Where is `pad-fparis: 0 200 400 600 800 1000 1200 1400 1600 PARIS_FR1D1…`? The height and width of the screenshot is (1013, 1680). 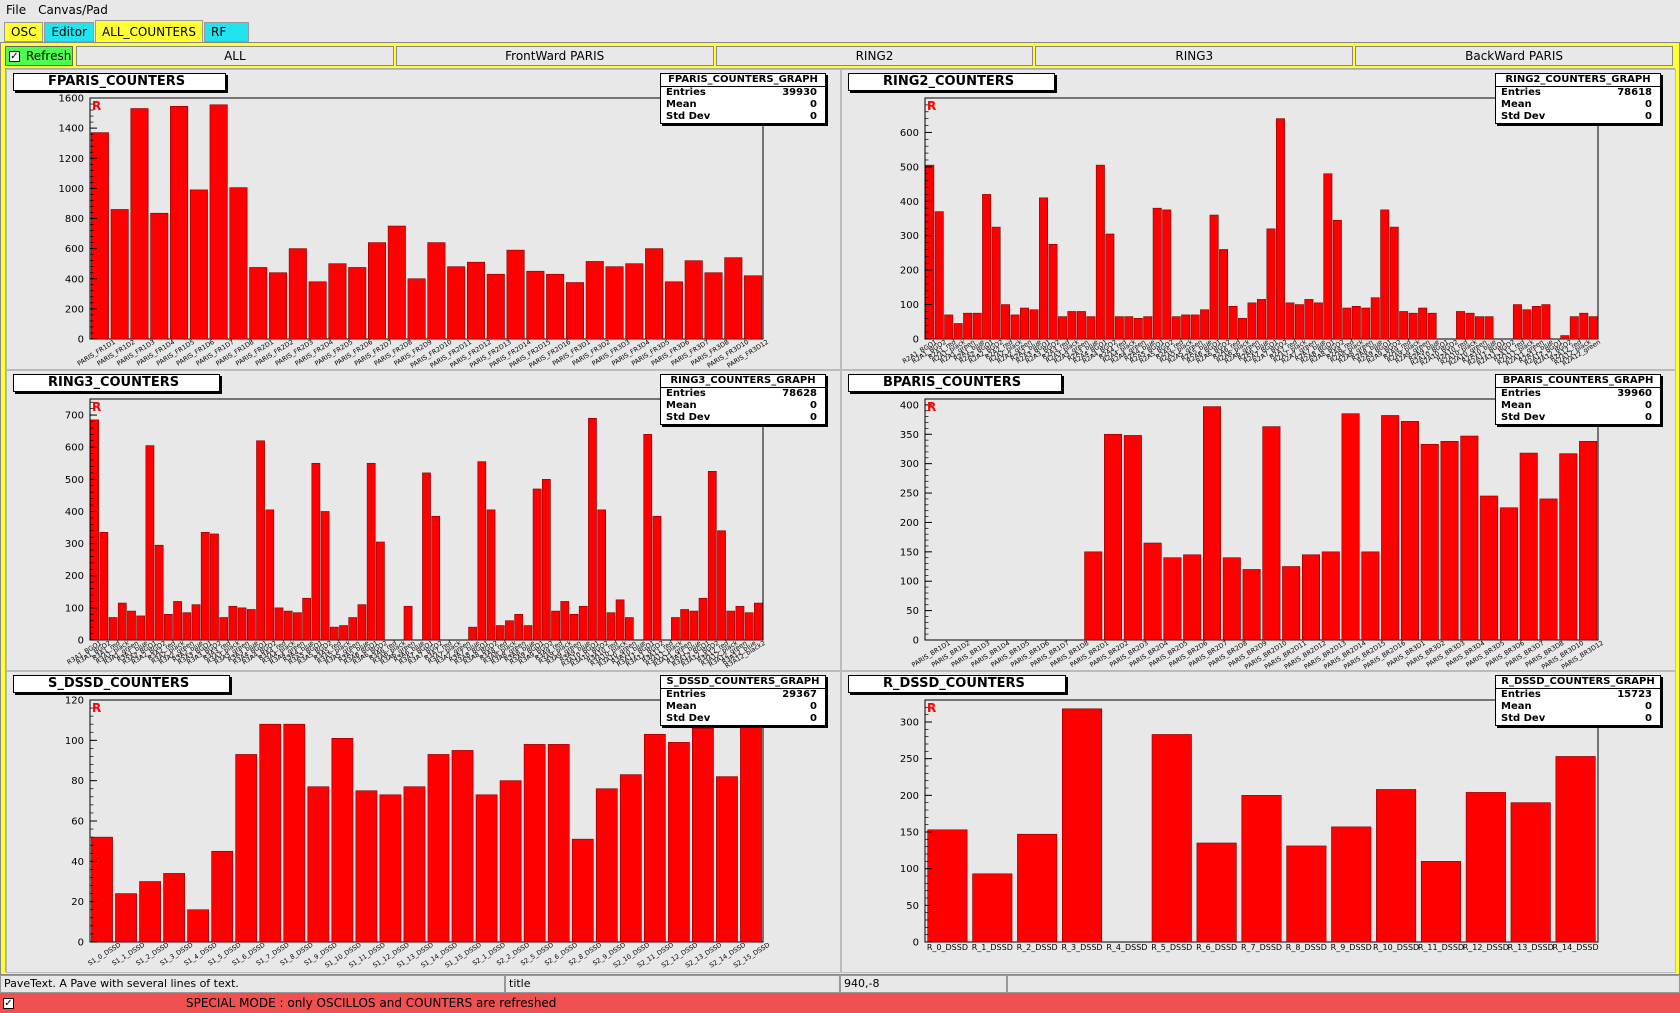
pad-fparis: 0 200 400 600 800 1000 1200 1400 1600 PARIS_FR1D1… is located at coordinates (423, 219).